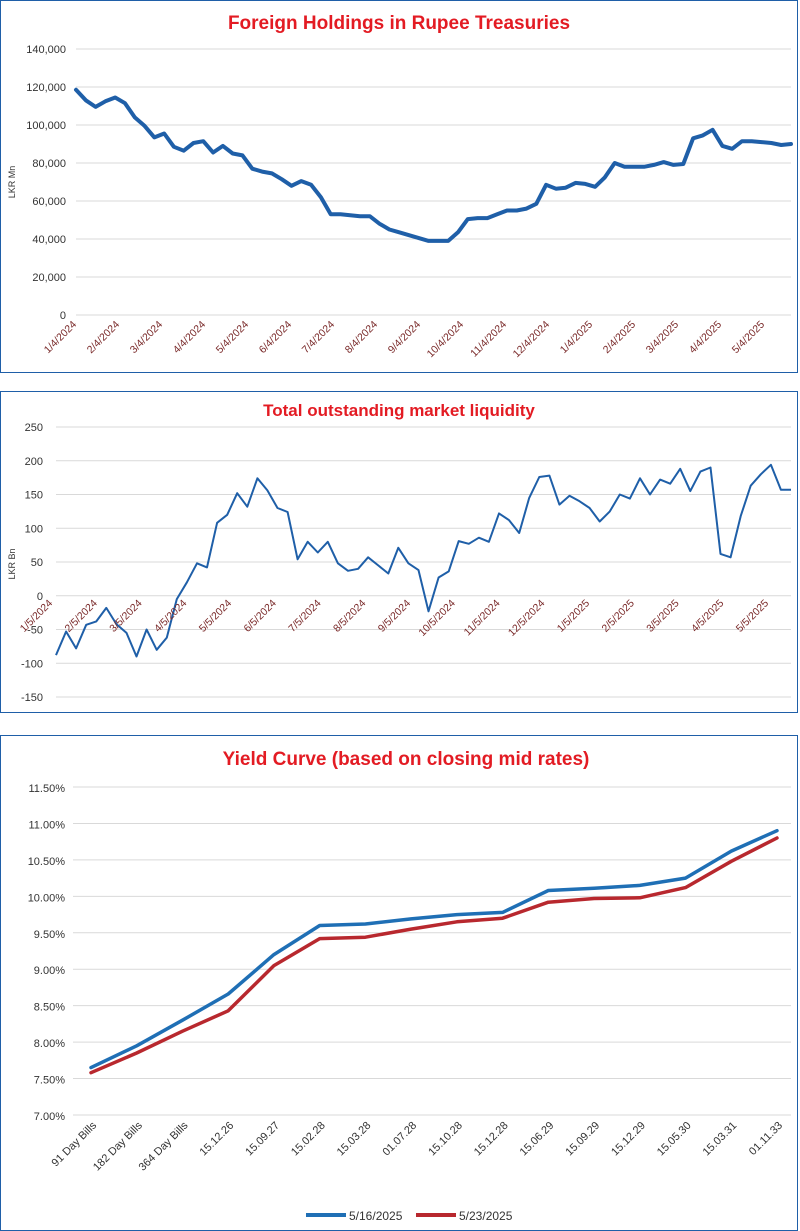 Image resolution: width=800 pixels, height=1231 pixels. What do you see at coordinates (399, 410) in the screenshot?
I see `chart-title: Total outstanding market liquidity` at bounding box center [399, 410].